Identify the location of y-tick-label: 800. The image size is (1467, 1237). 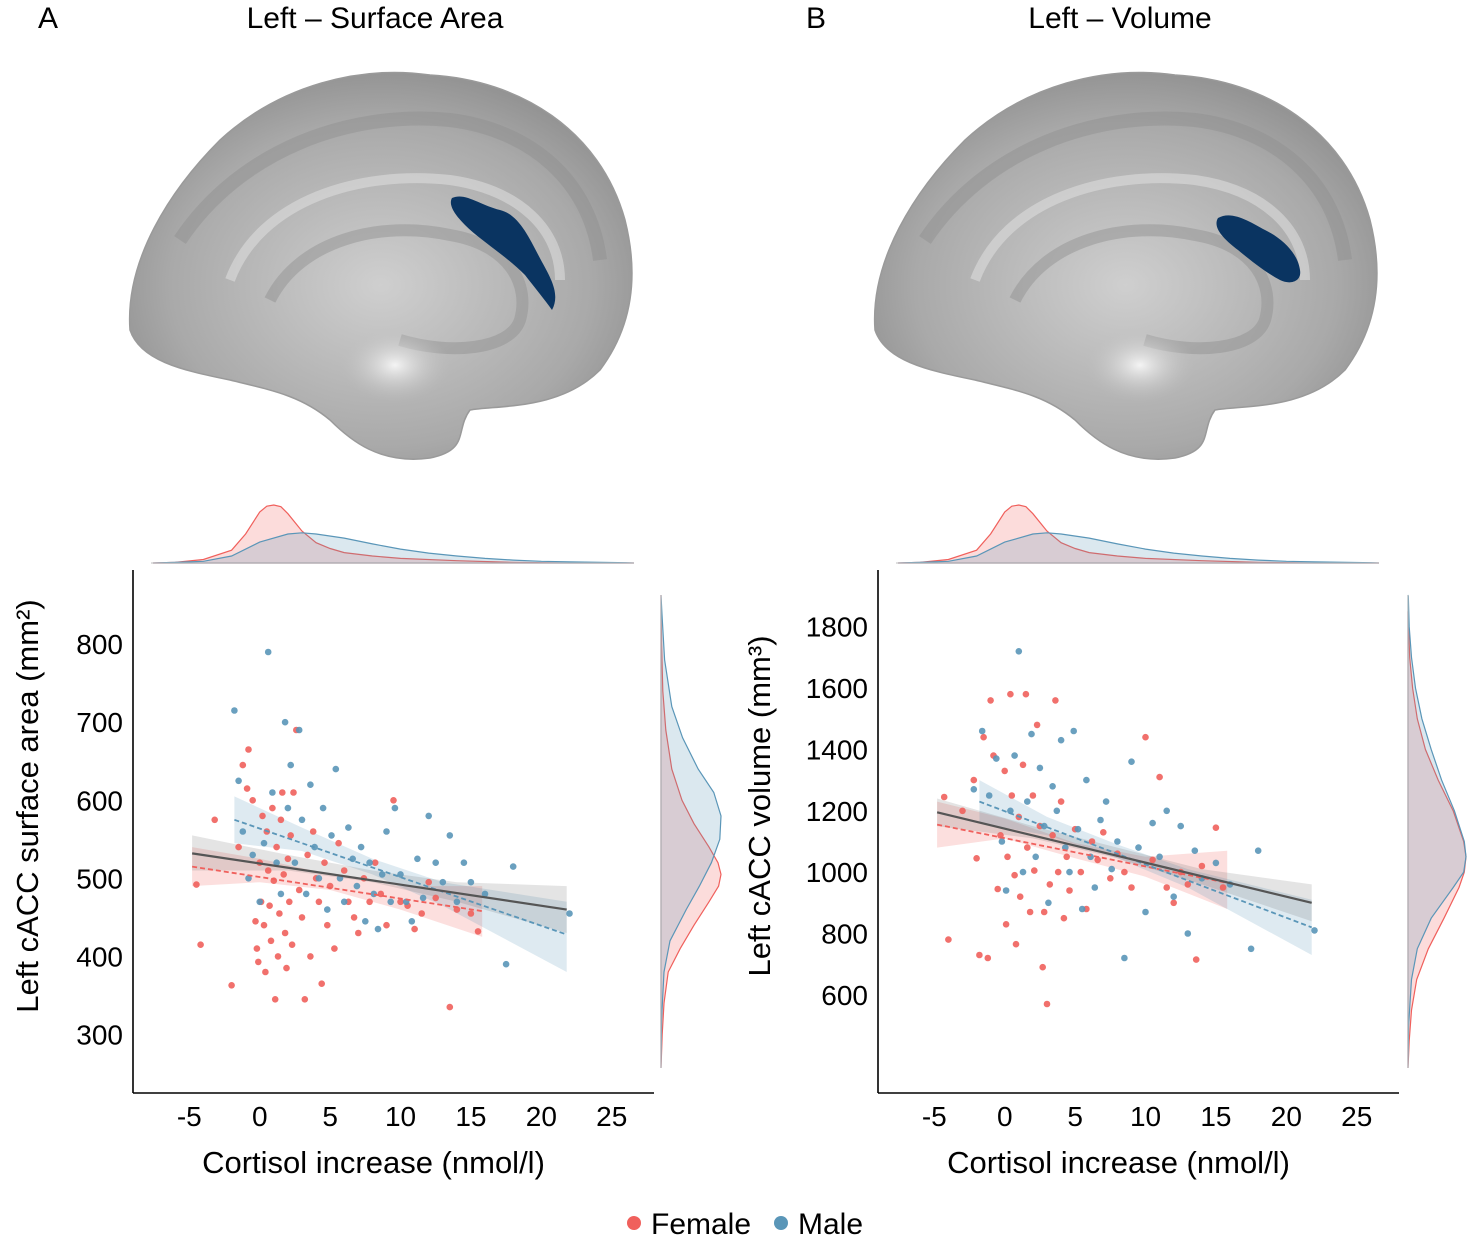
(99, 644).